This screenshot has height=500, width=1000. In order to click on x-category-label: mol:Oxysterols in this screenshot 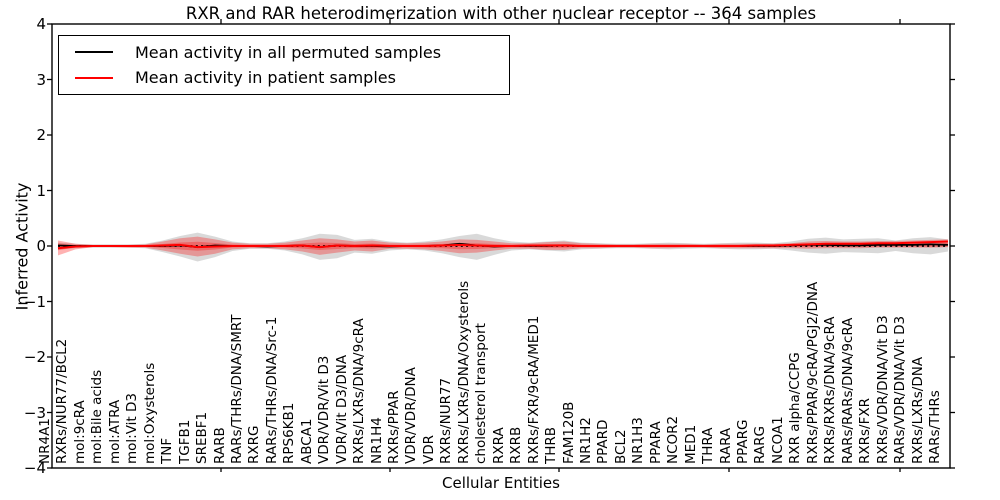, I will do `click(149, 413)`.